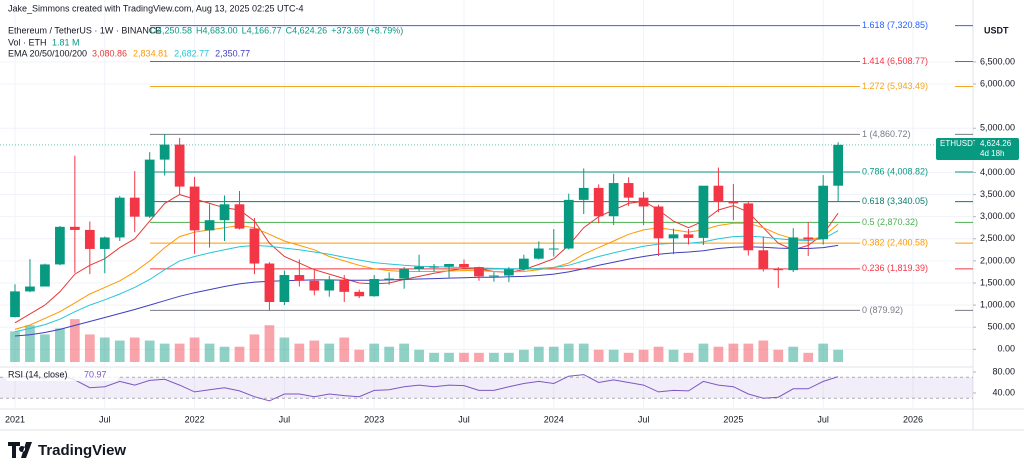 The height and width of the screenshot is (471, 1024). I want to click on y-tick-label: 3,500.00, so click(997, 194).